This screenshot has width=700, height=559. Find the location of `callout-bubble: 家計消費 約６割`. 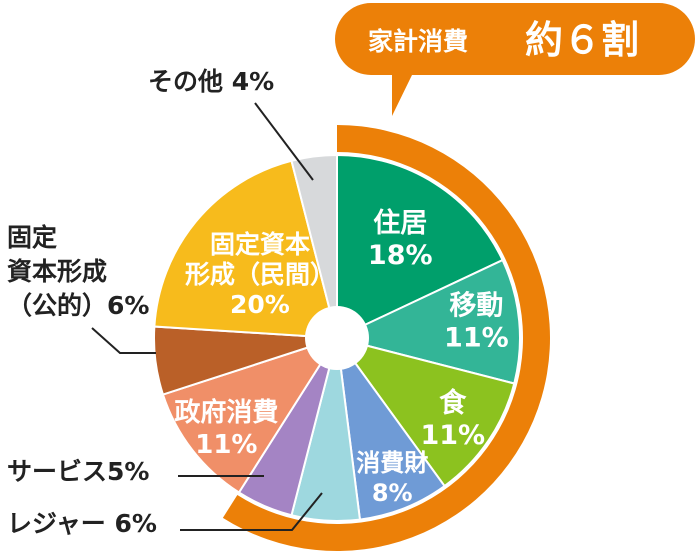

callout-bubble: 家計消費 約６割 is located at coordinates (515, 59).